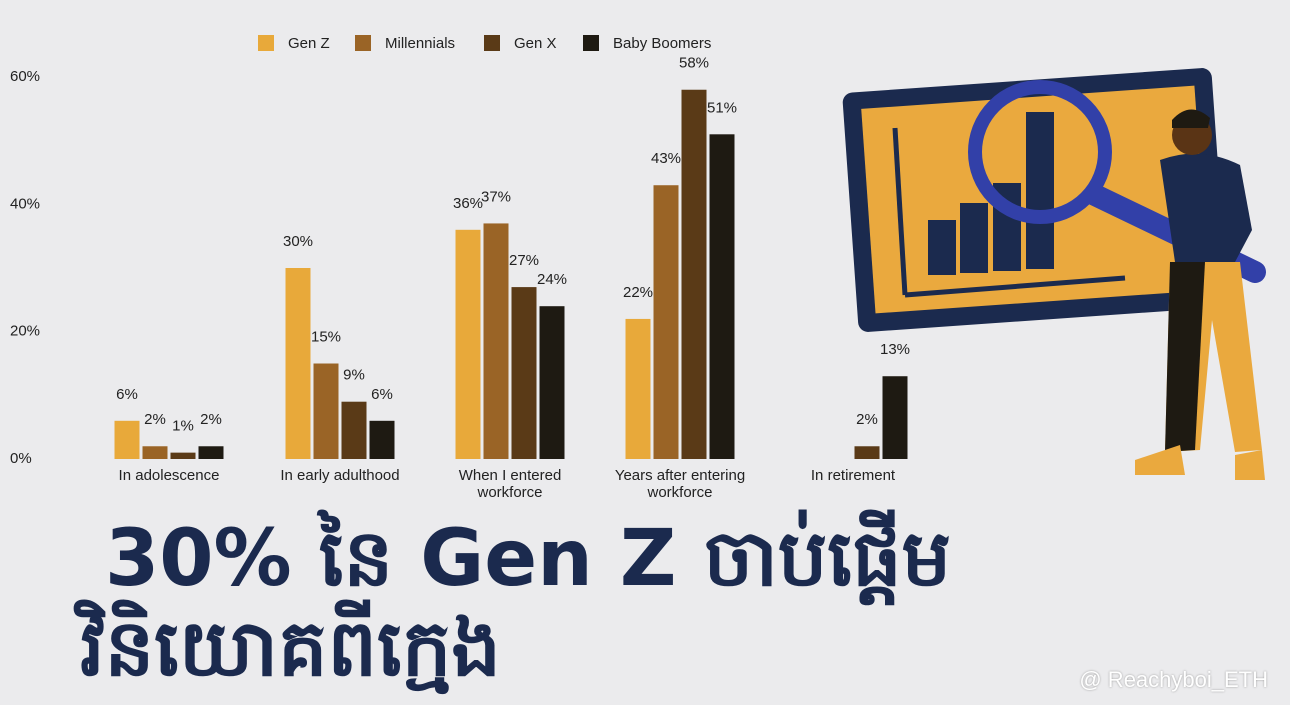 The height and width of the screenshot is (705, 1290). Describe the element at coordinates (354, 375) in the screenshot. I see `value-label: 9%` at that location.